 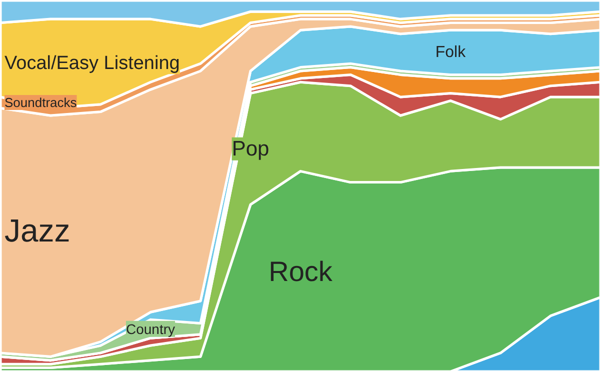 I want to click on series-label: Pop, so click(x=251, y=148).